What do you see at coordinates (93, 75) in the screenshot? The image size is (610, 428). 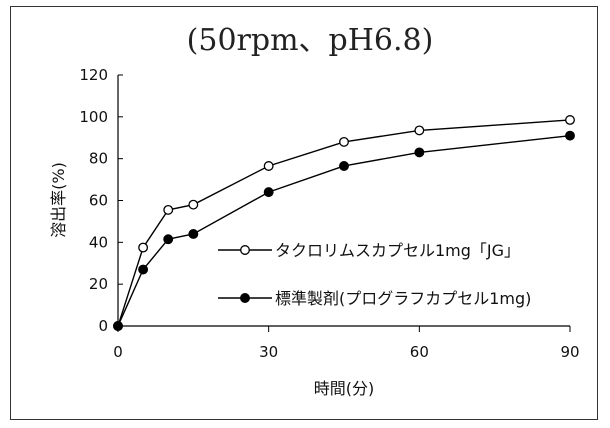 I see `y-tick-label: 120` at bounding box center [93, 75].